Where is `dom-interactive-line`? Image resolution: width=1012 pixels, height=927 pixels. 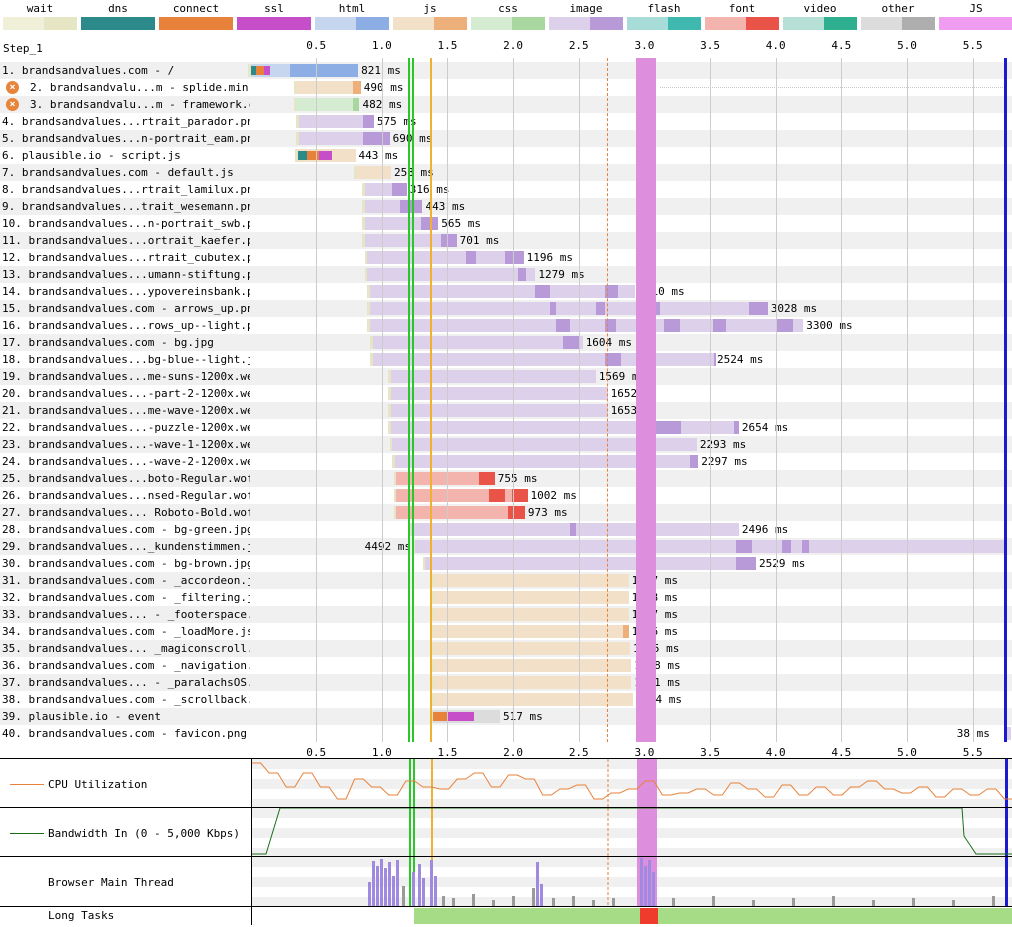
dom-interactive-line is located at coordinates (431, 400).